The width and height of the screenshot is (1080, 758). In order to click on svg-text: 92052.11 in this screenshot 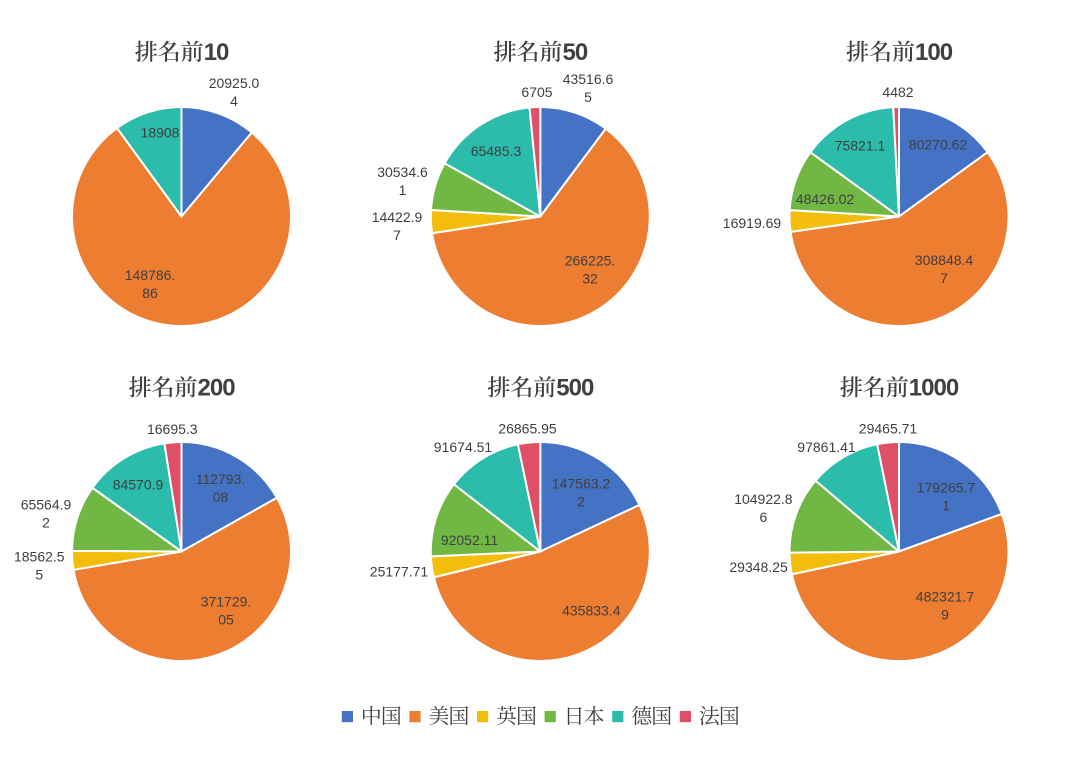, I will do `click(470, 540)`.